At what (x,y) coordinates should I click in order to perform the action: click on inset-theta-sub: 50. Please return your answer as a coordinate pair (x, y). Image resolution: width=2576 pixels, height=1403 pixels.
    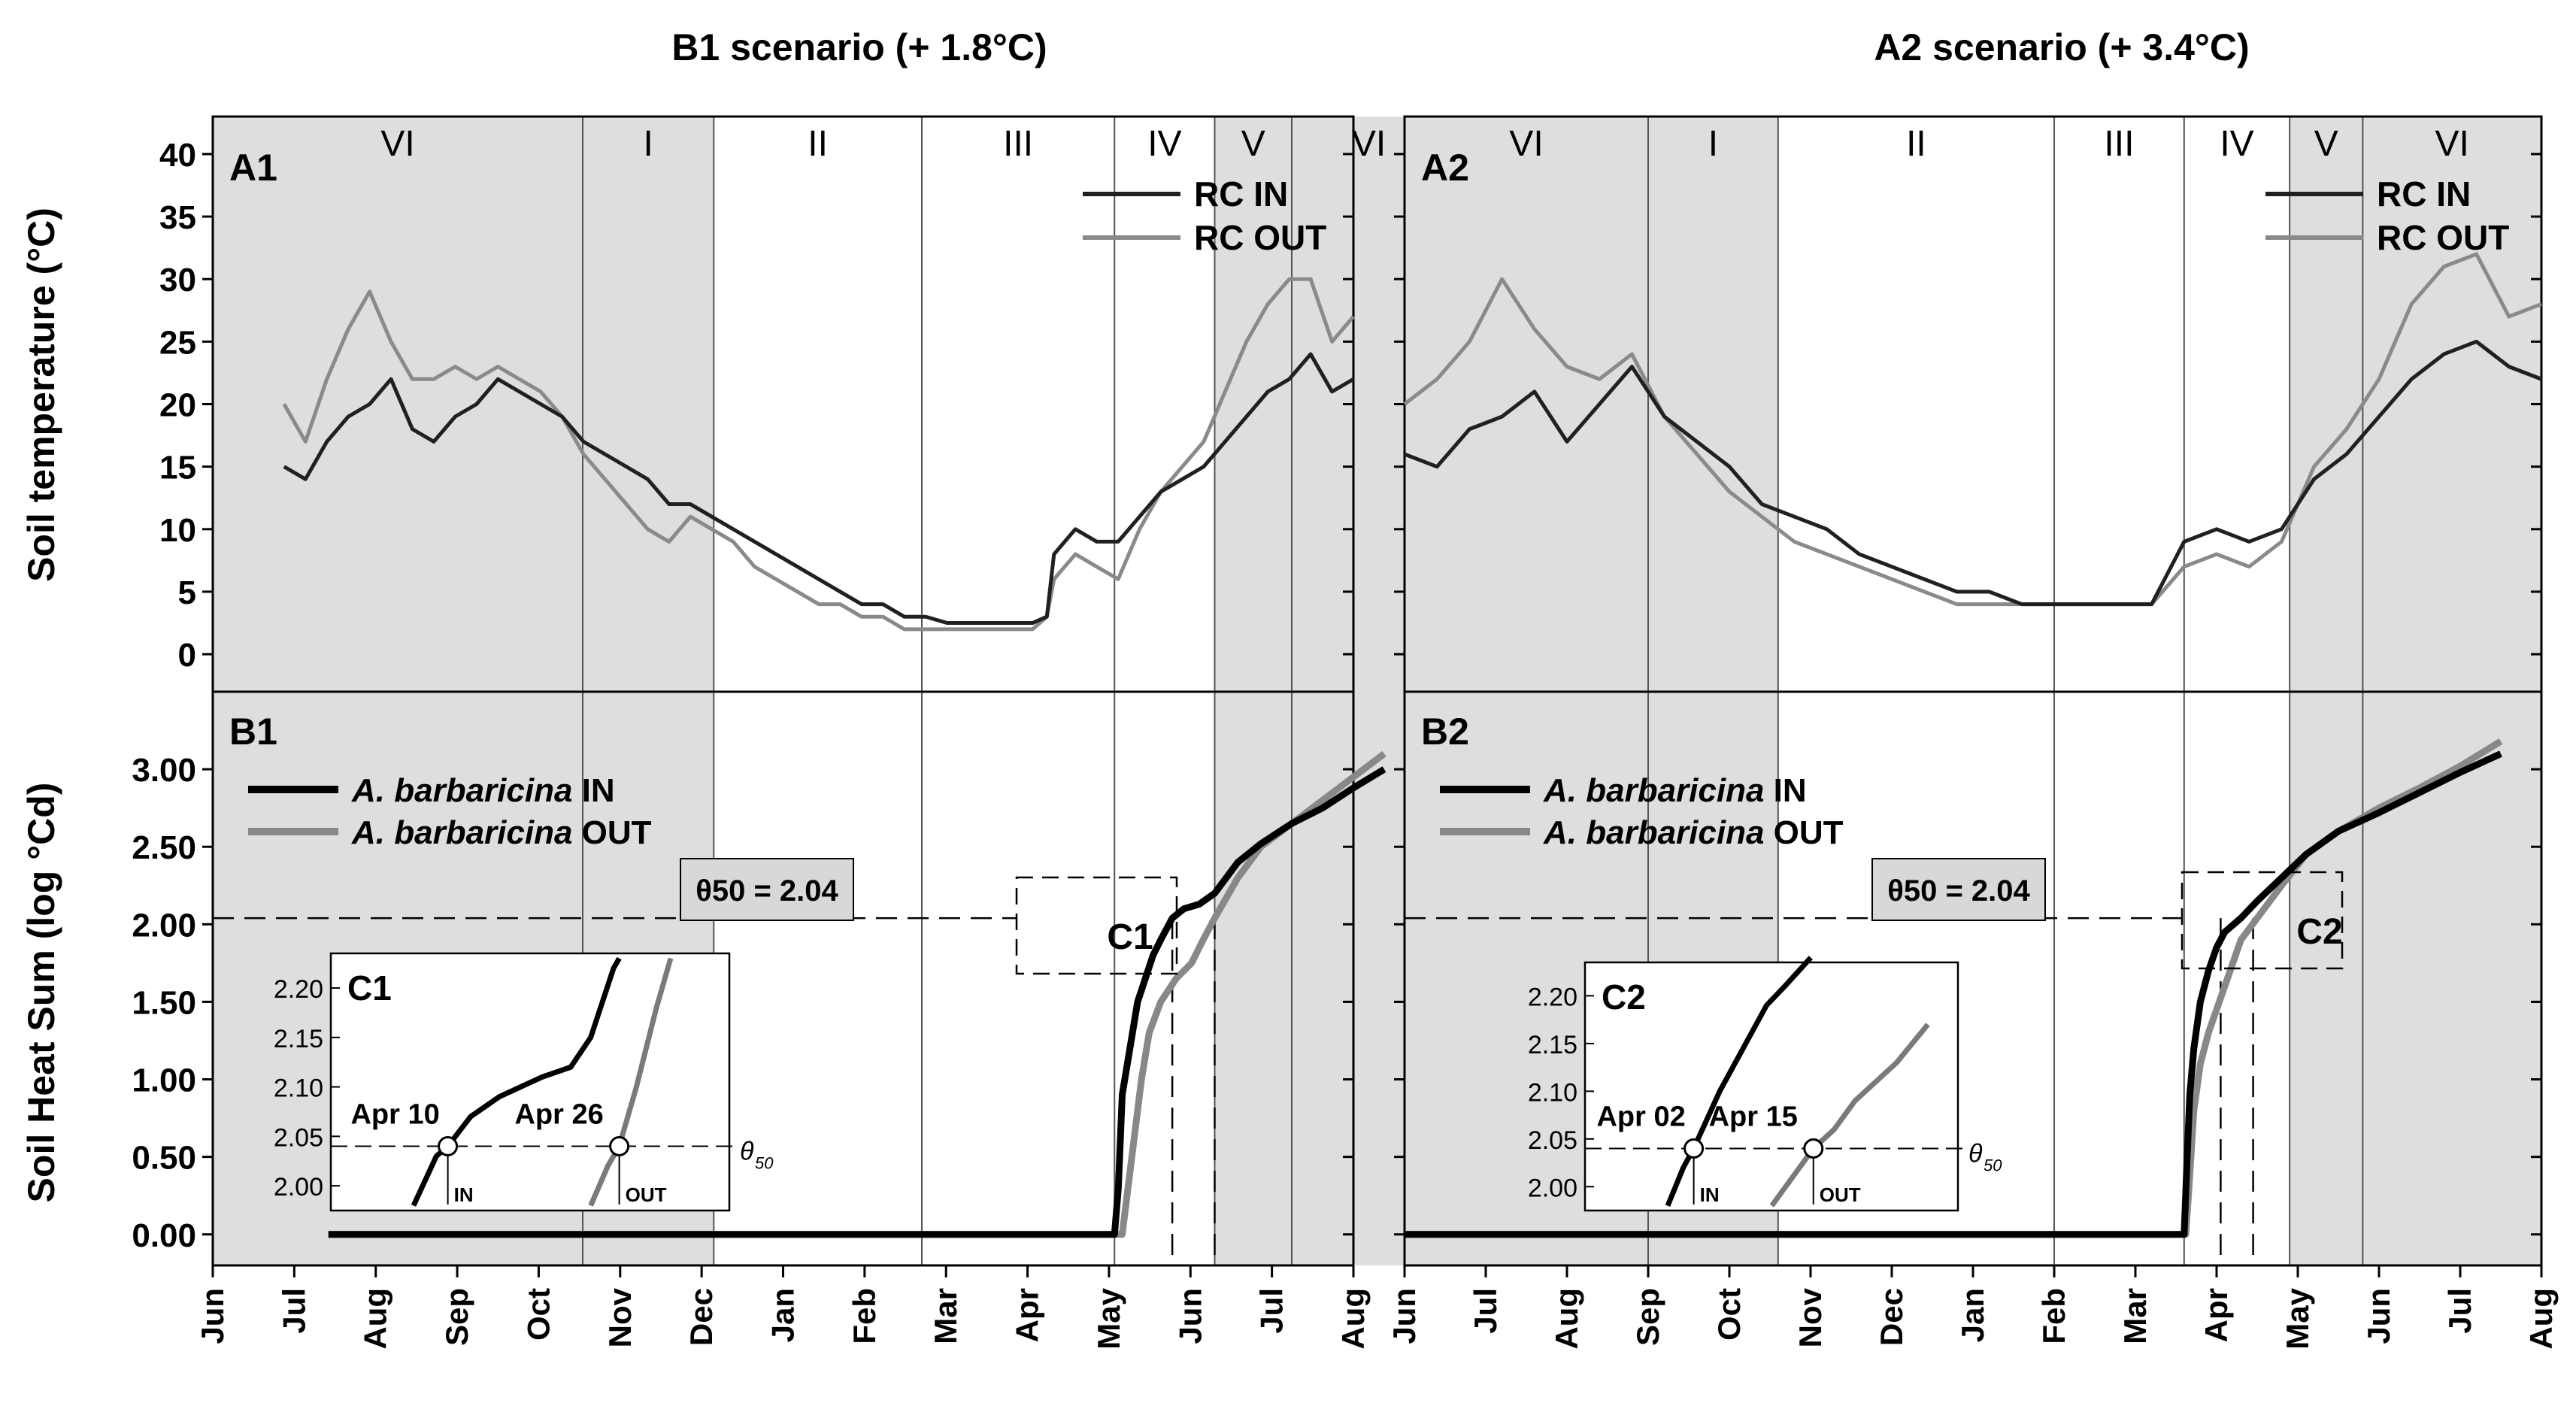
    Looking at the image, I should click on (1993, 1165).